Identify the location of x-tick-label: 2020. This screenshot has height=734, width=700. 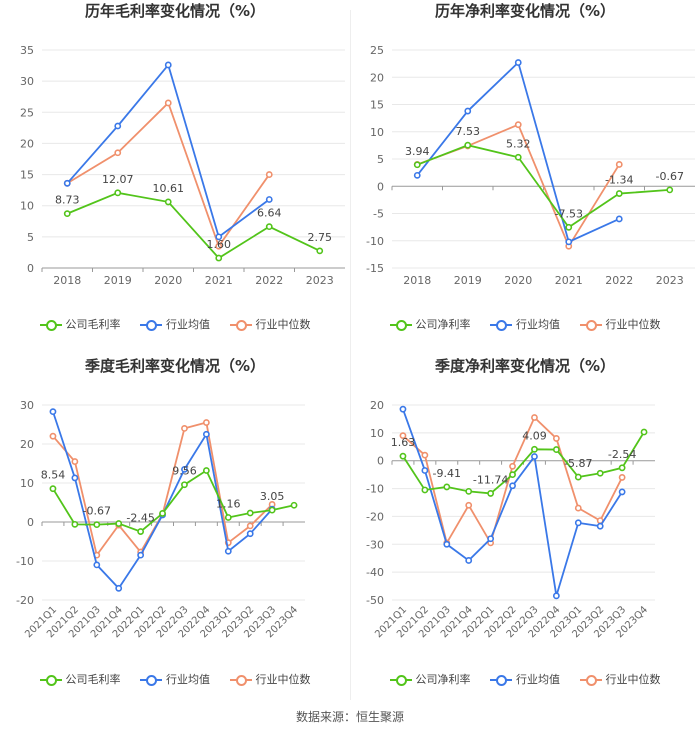
(168, 280).